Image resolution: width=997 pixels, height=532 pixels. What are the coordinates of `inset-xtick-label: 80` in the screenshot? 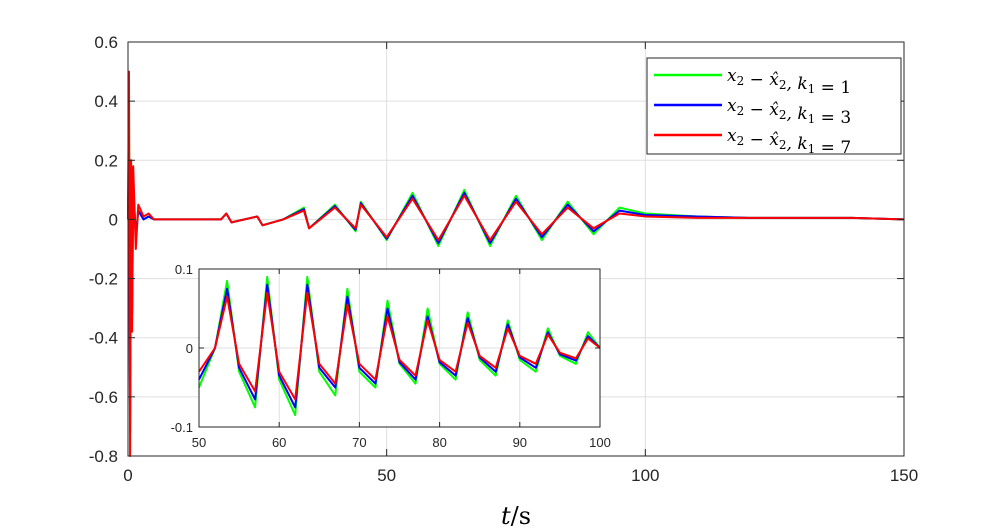 It's located at (439, 442).